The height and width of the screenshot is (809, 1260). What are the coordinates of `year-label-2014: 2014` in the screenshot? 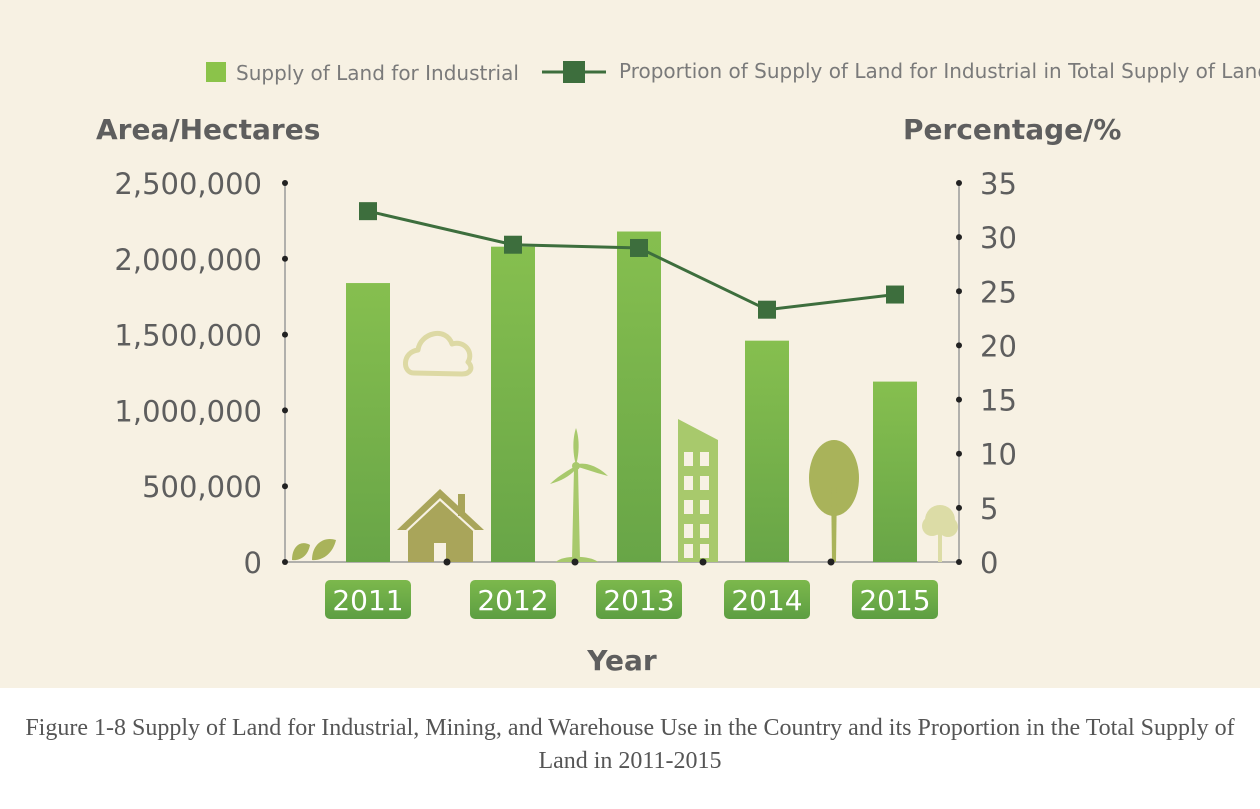 It's located at (766, 600).